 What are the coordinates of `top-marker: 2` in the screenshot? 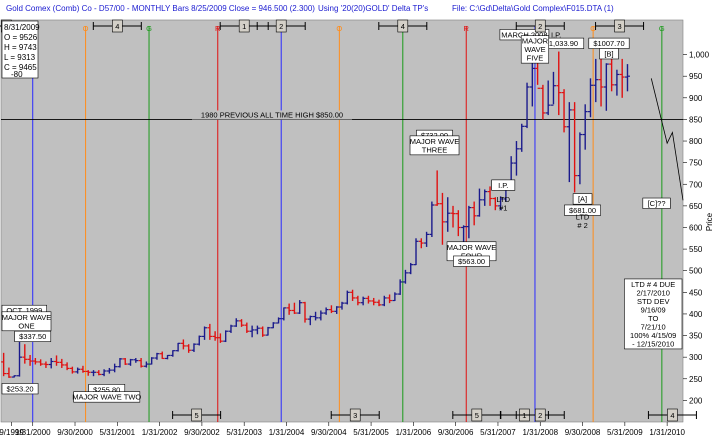 It's located at (281, 26).